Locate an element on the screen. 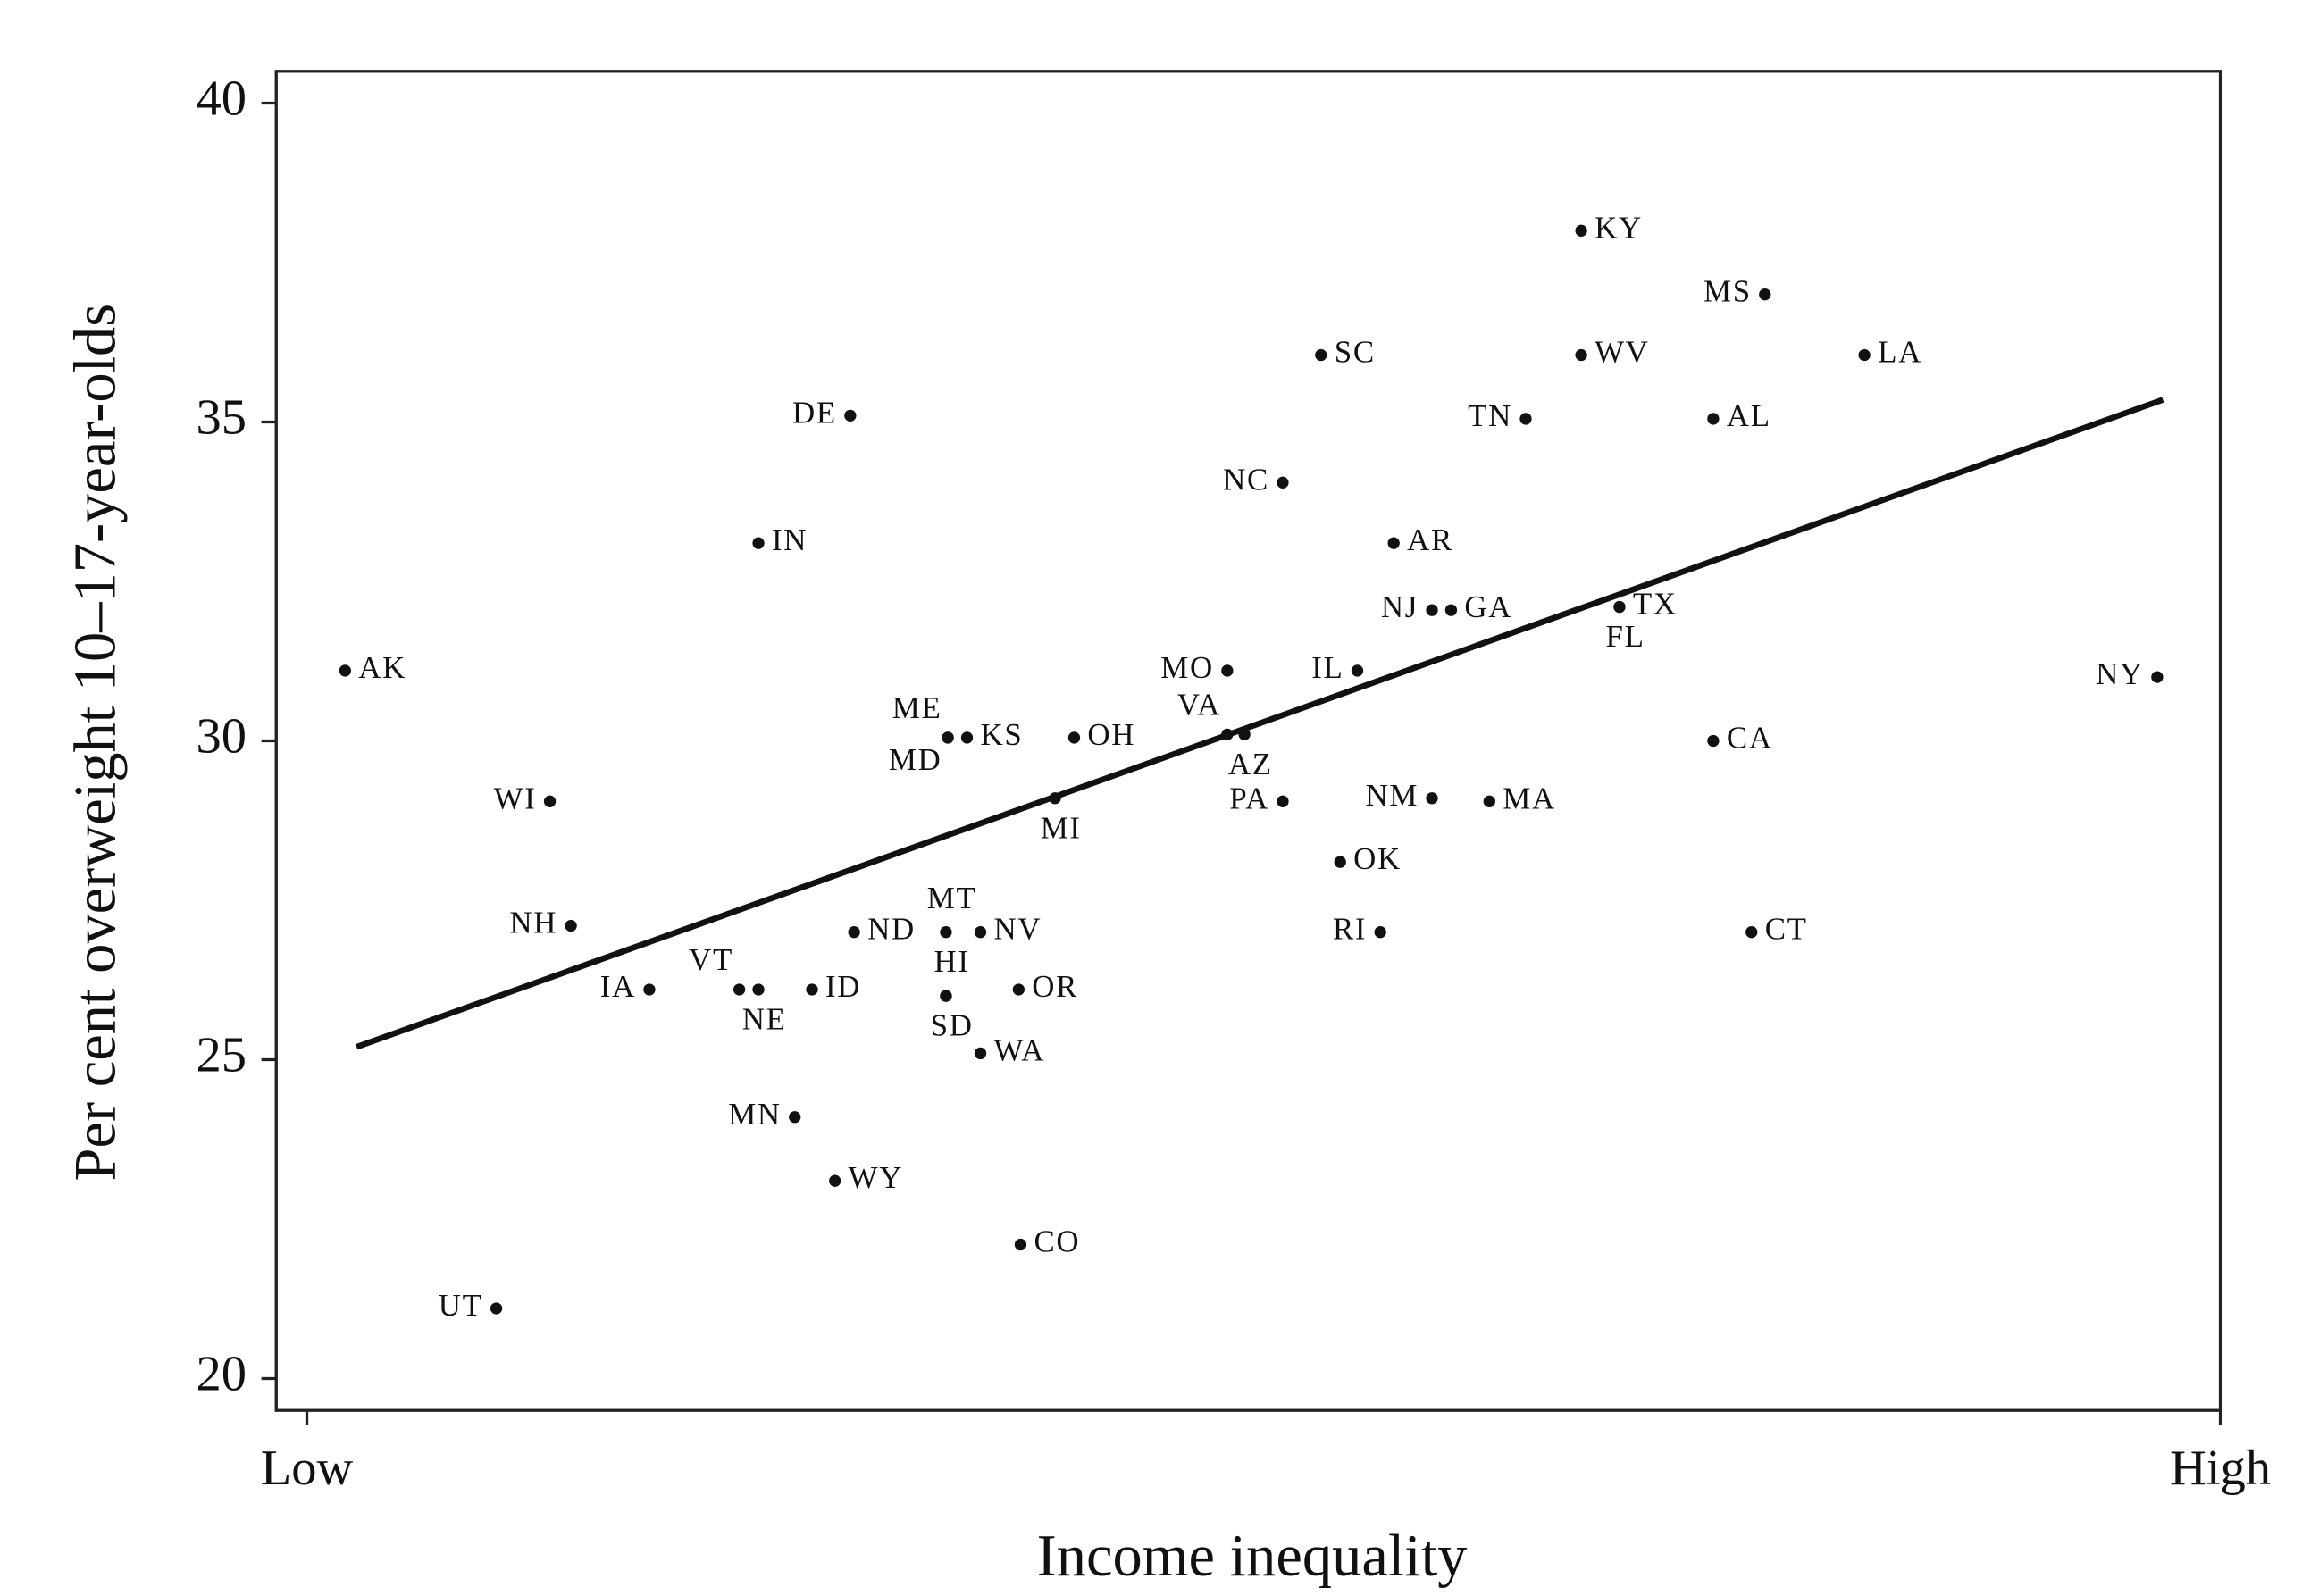  point-label: SC is located at coordinates (1355, 352).